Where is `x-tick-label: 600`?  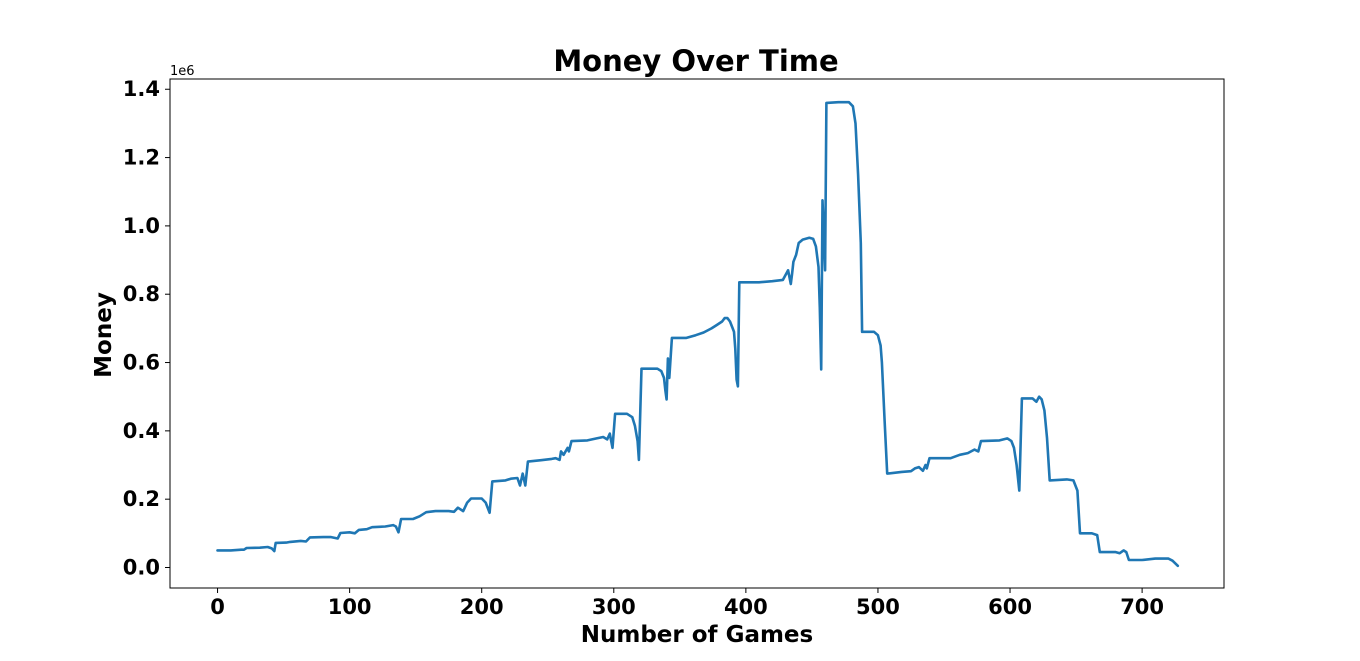 x-tick-label: 600 is located at coordinates (1010, 607).